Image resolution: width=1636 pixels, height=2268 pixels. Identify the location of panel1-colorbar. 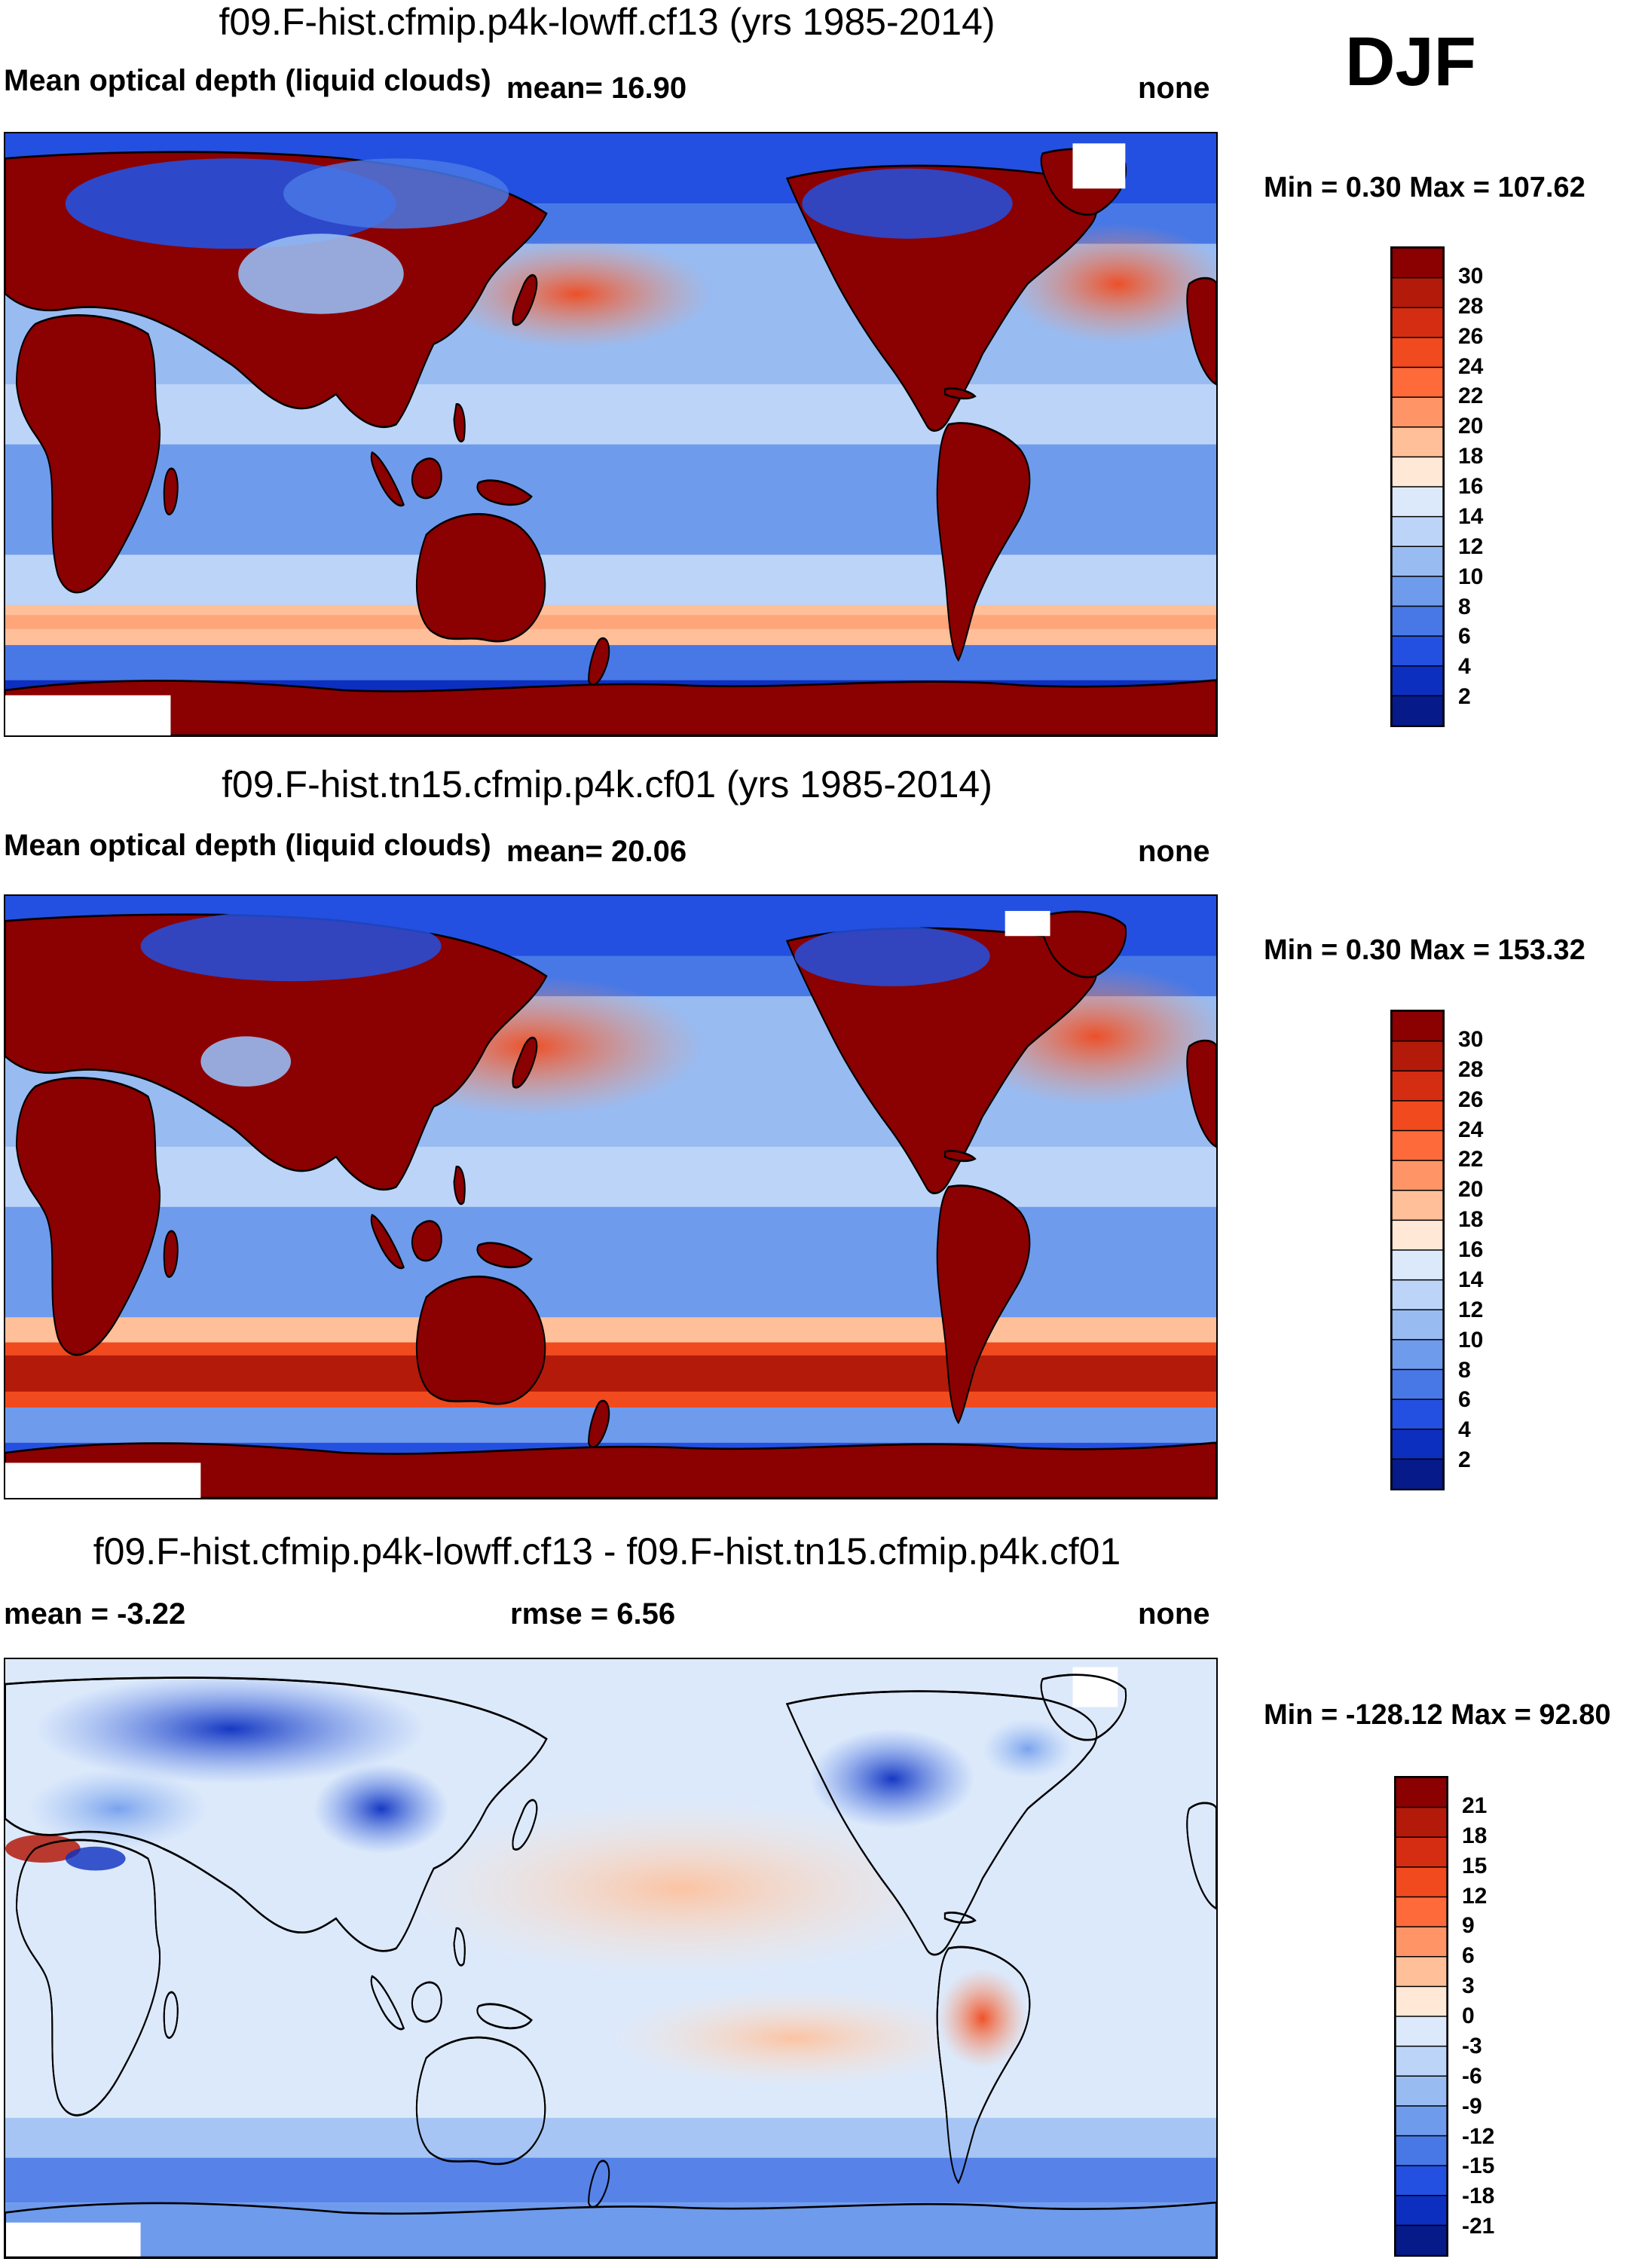
(1417, 486).